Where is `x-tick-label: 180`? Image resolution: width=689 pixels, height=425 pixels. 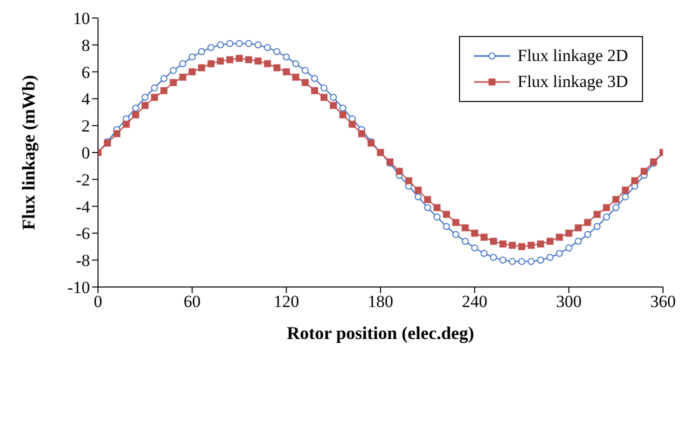
x-tick-label: 180 is located at coordinates (381, 302).